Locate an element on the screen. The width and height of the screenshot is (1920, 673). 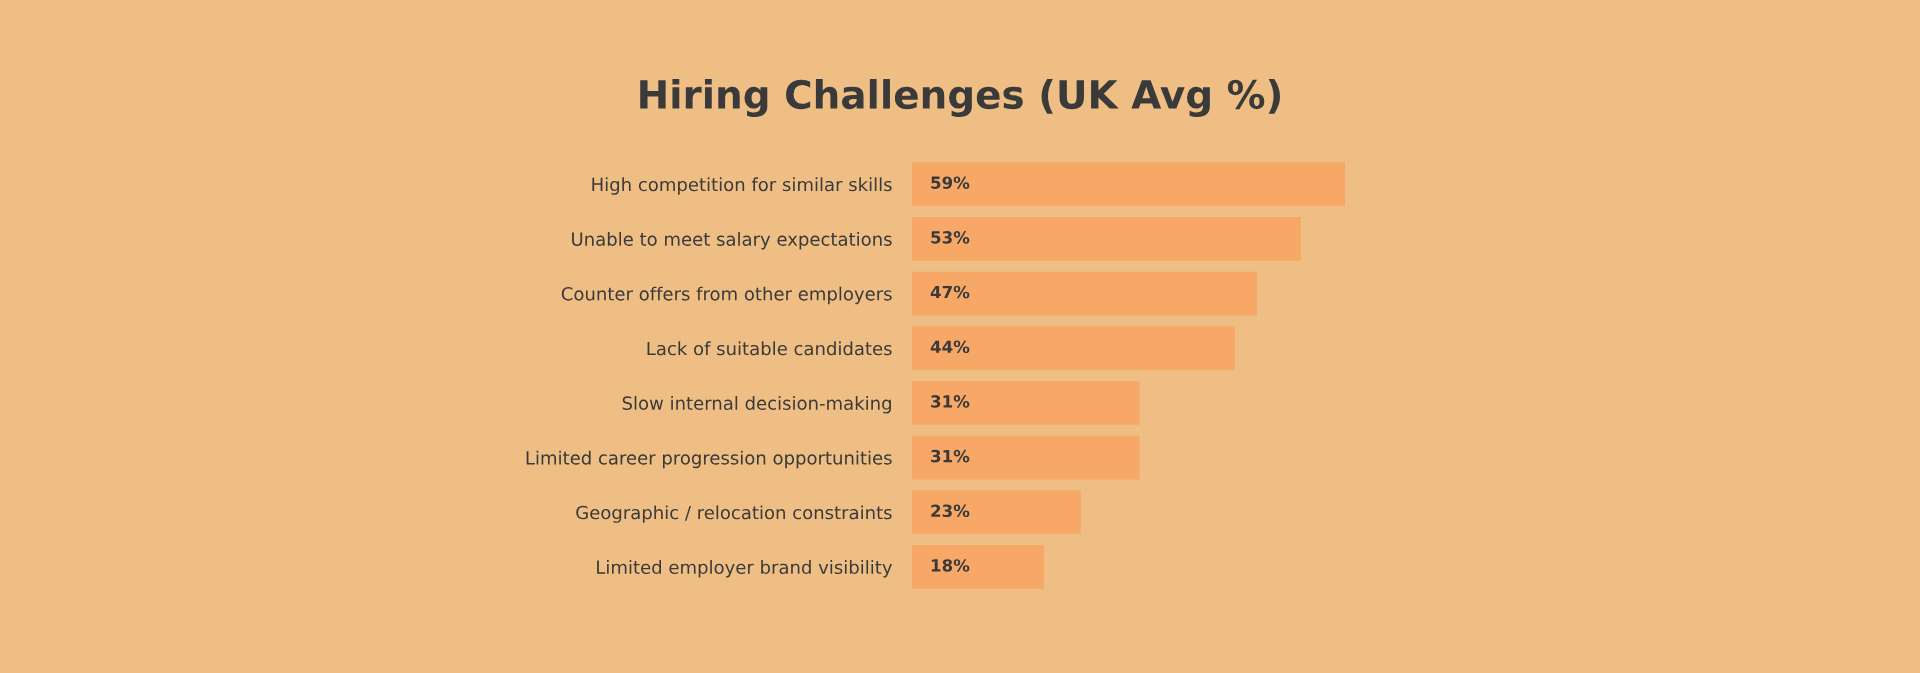
y-tick-label: Limited employer brand visibility is located at coordinates (745, 569).